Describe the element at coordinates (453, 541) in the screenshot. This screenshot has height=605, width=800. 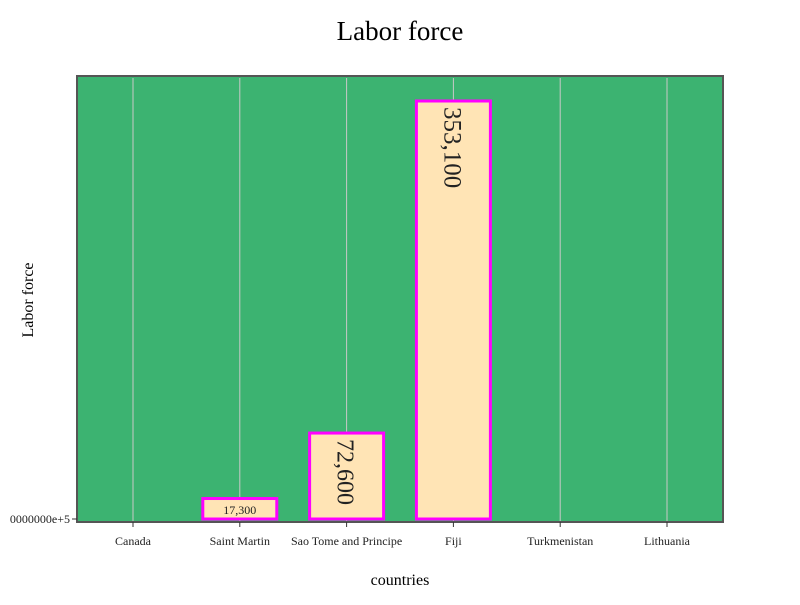
I see `x-tick-label: Fiji` at that location.